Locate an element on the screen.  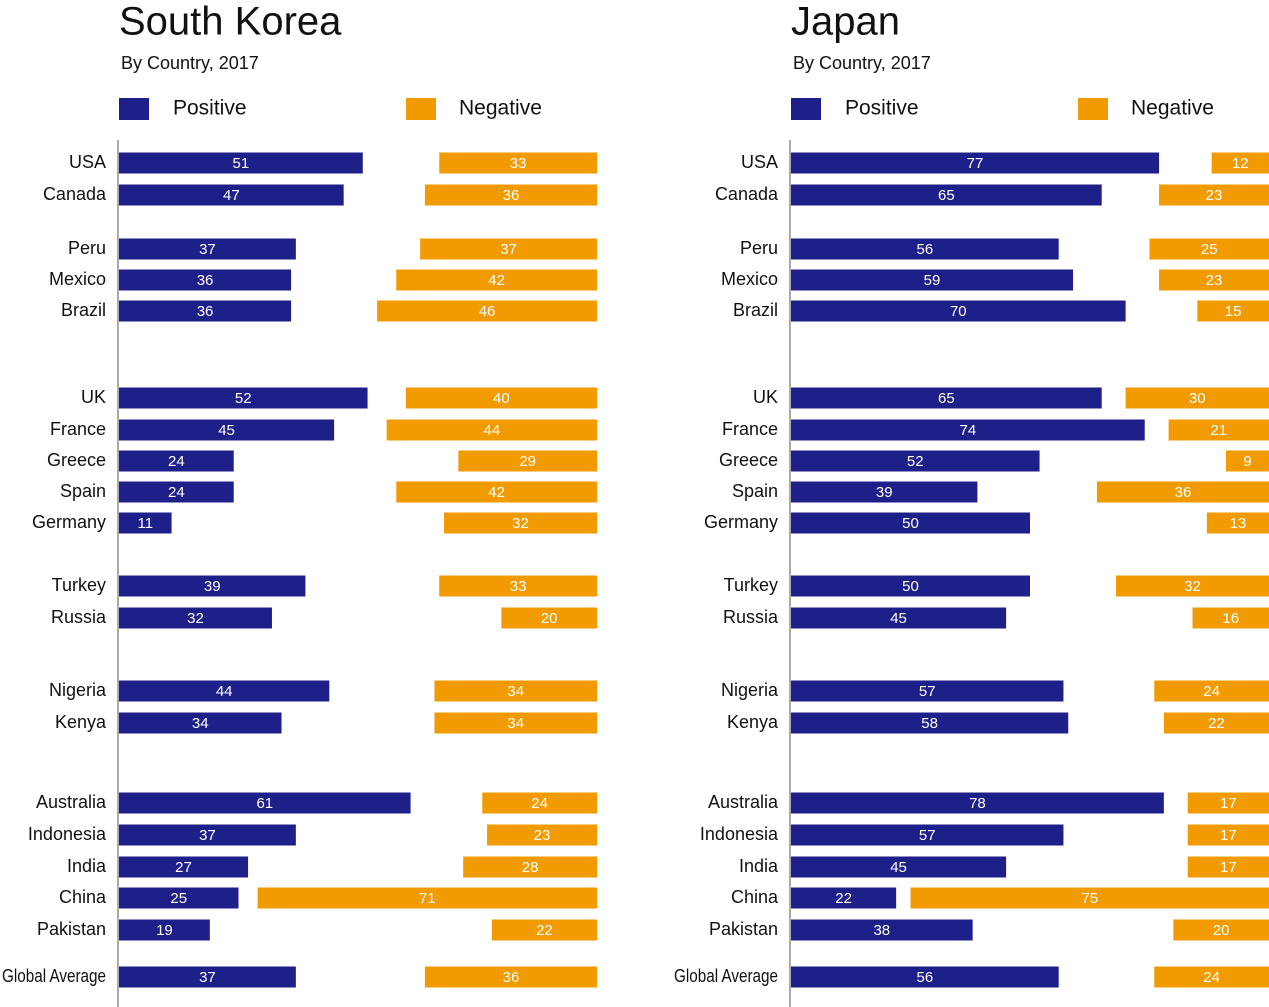
value-label: 39 is located at coordinates (884, 492).